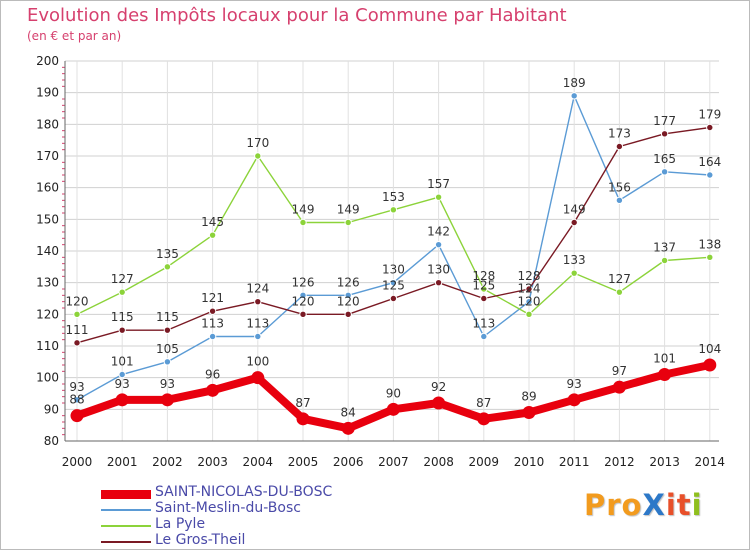  What do you see at coordinates (47, 61) in the screenshot?
I see `y-tick-label: 200` at bounding box center [47, 61].